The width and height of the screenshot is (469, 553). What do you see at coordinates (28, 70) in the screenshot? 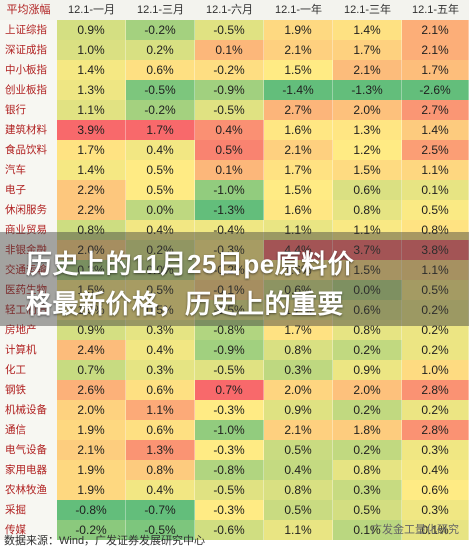
I see `row-label: 中小板指` at bounding box center [28, 70].